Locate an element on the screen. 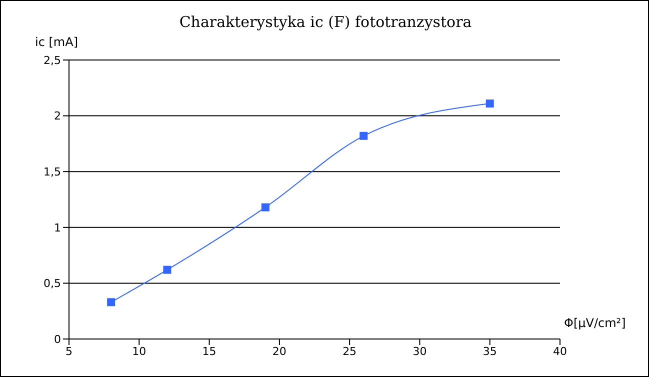 This screenshot has width=649, height=377. y-tick-label: 1,5 is located at coordinates (52, 172).